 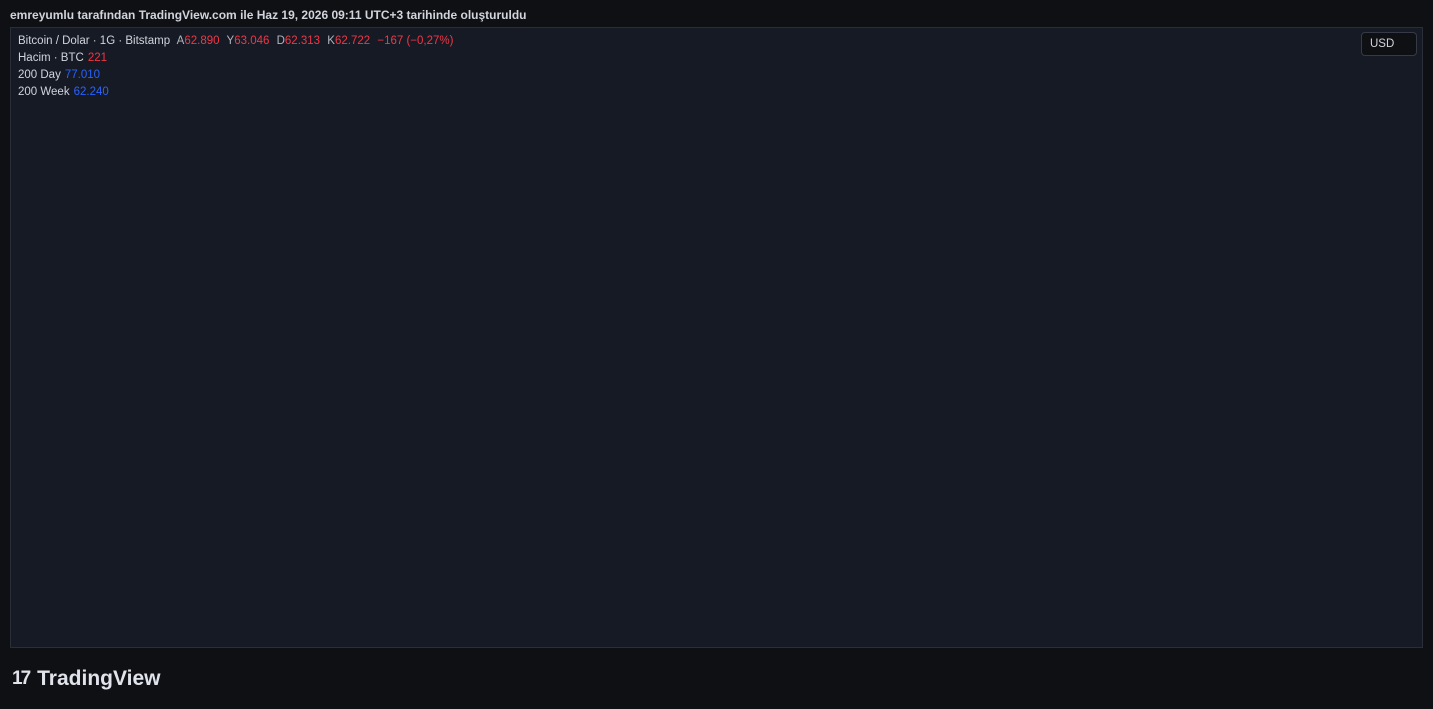 I want to click on logo-text: TradingView, so click(x=99, y=678).